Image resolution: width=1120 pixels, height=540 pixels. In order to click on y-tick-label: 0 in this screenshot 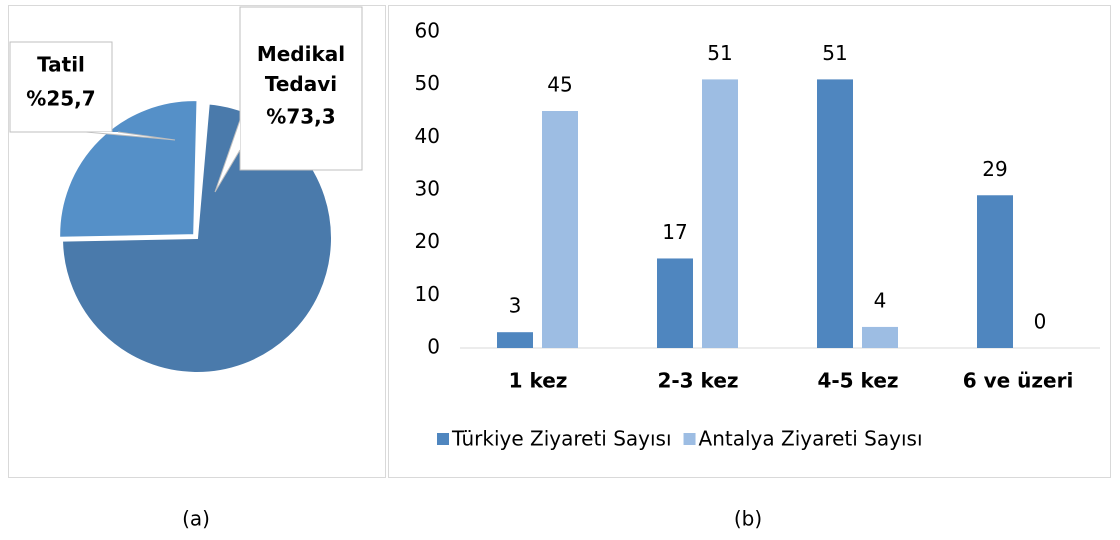, I will do `click(433, 347)`.